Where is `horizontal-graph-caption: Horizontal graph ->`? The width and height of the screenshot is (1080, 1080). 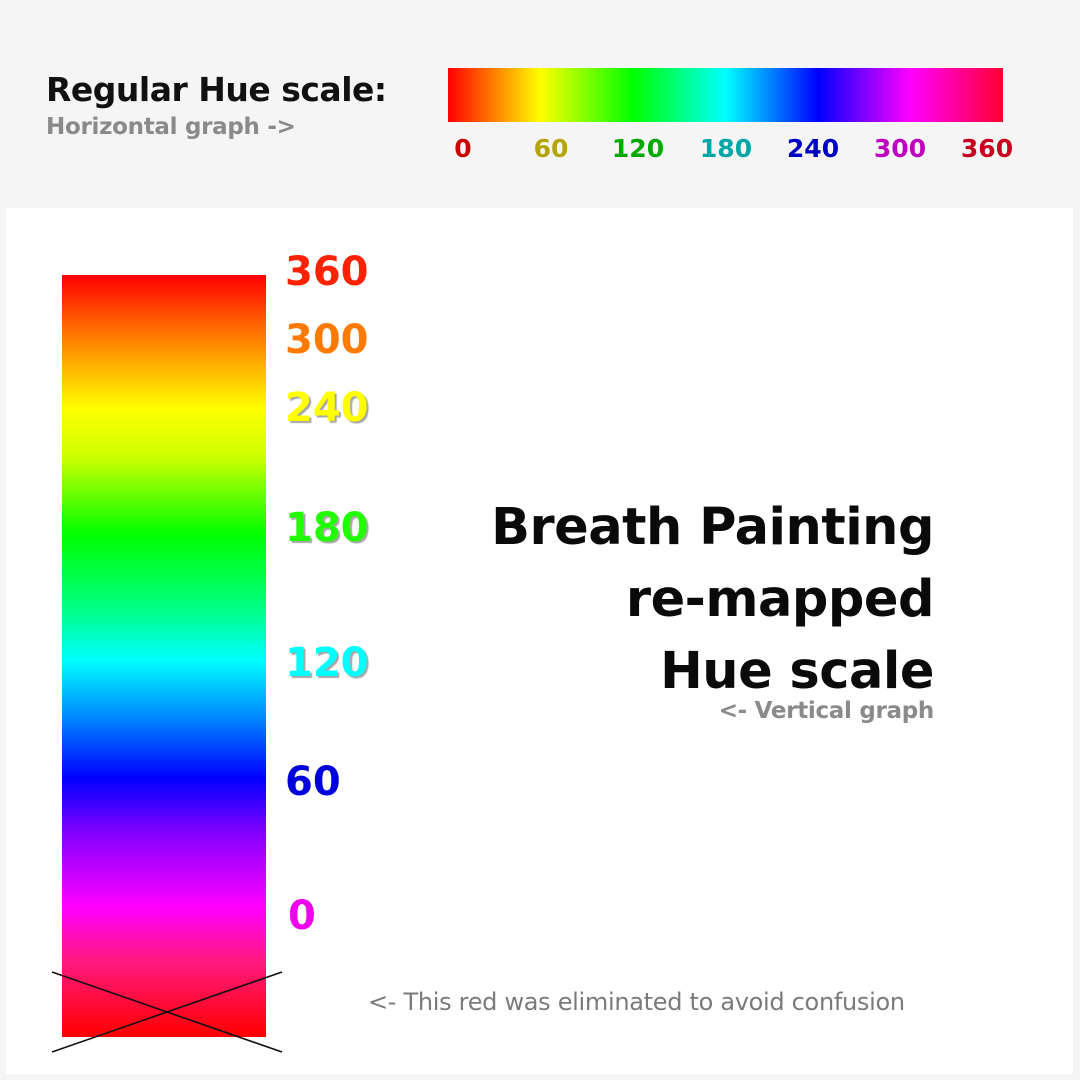
horizontal-graph-caption: Horizontal graph -> is located at coordinates (171, 127).